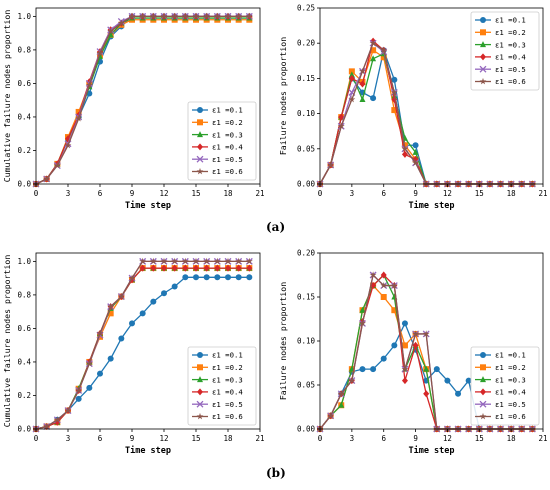 The height and width of the screenshot is (490, 550). Describe the element at coordinates (352, 438) in the screenshot. I see `x-tick-label: 3` at that location.